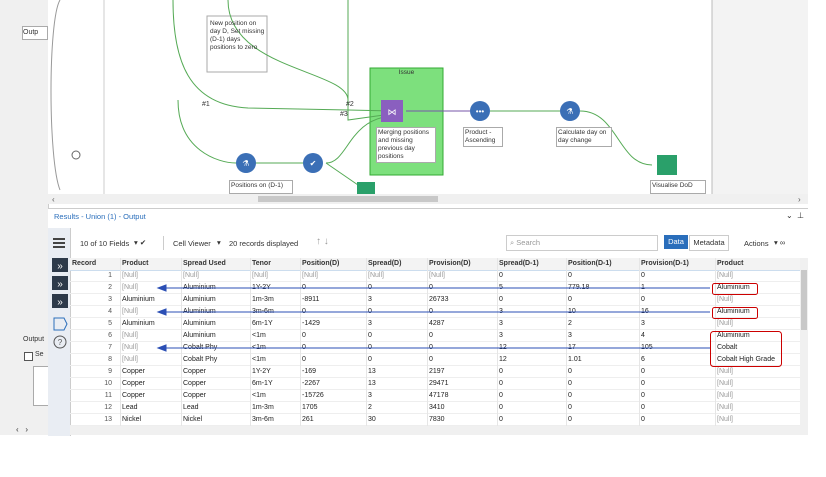 This screenshot has width=826, height=477. I want to click on metadata-tab: Metadata, so click(709, 243).